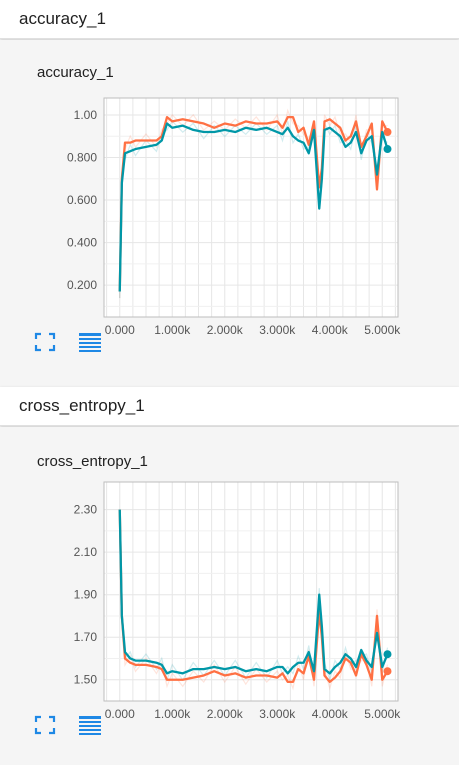 Image resolution: width=459 pixels, height=765 pixels. I want to click on y-tick-label: 2.10, so click(86, 552).